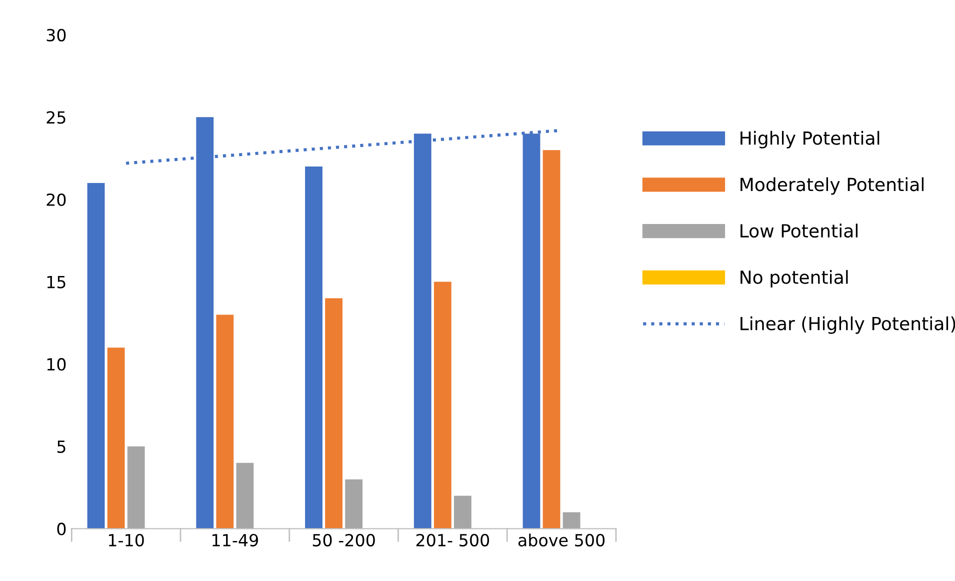 The width and height of the screenshot is (955, 581). What do you see at coordinates (56, 35) in the screenshot?
I see `y-tick-label: 30` at bounding box center [56, 35].